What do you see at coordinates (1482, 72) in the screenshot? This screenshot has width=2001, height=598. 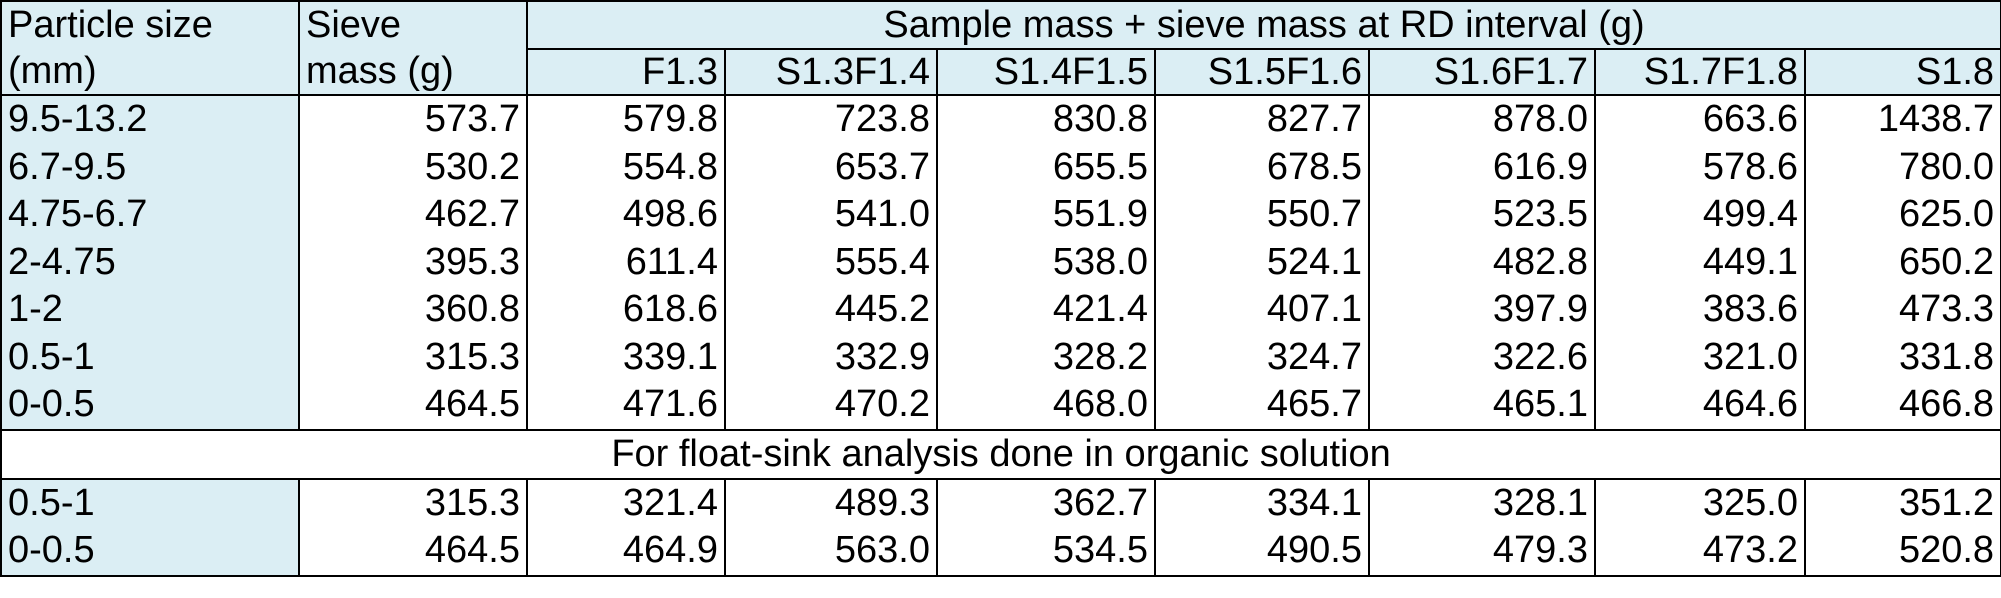 I see `col-header: S1.6F1.7` at bounding box center [1482, 72].